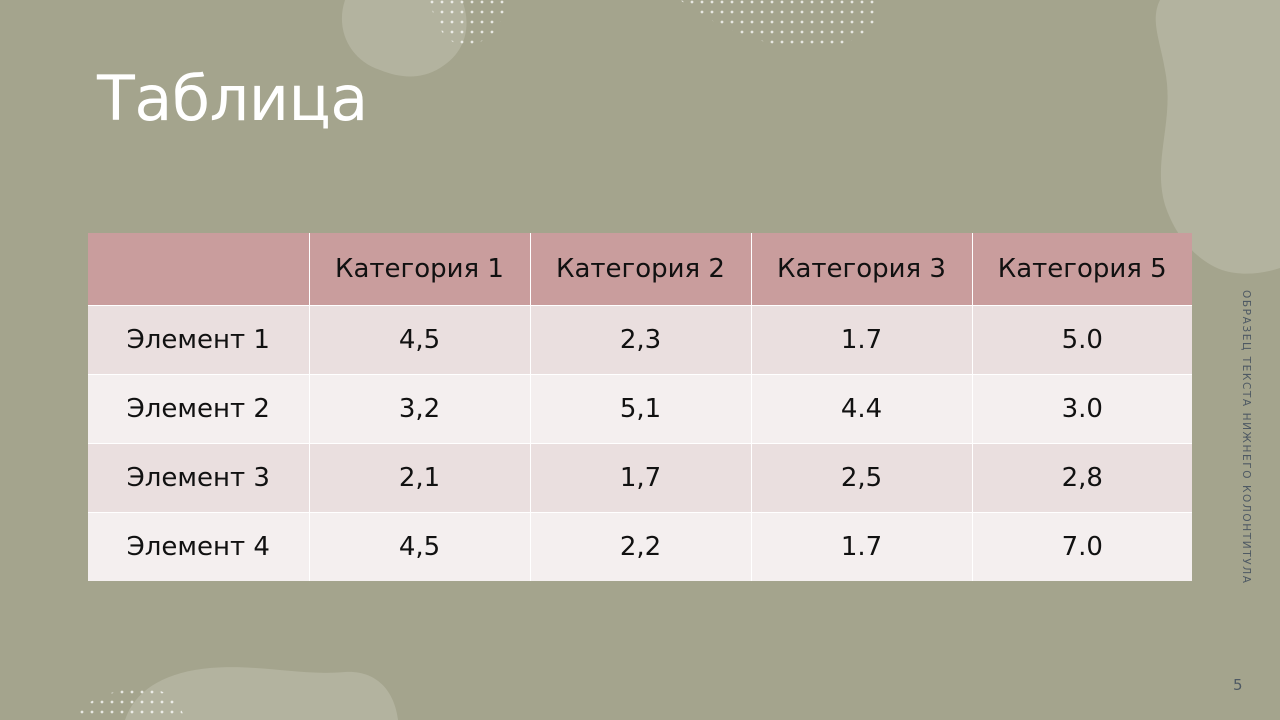 This screenshot has height=720, width=1280. Describe the element at coordinates (861, 269) in the screenshot. I see `table-header-cell: Категория 3` at that location.